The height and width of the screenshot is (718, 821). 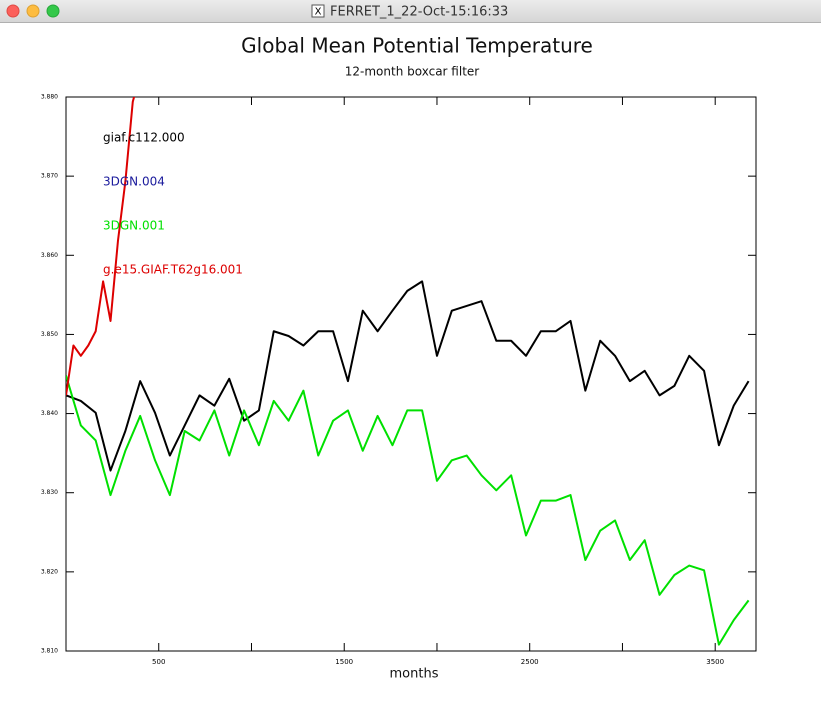 I want to click on x11-icon, so click(x=318, y=11).